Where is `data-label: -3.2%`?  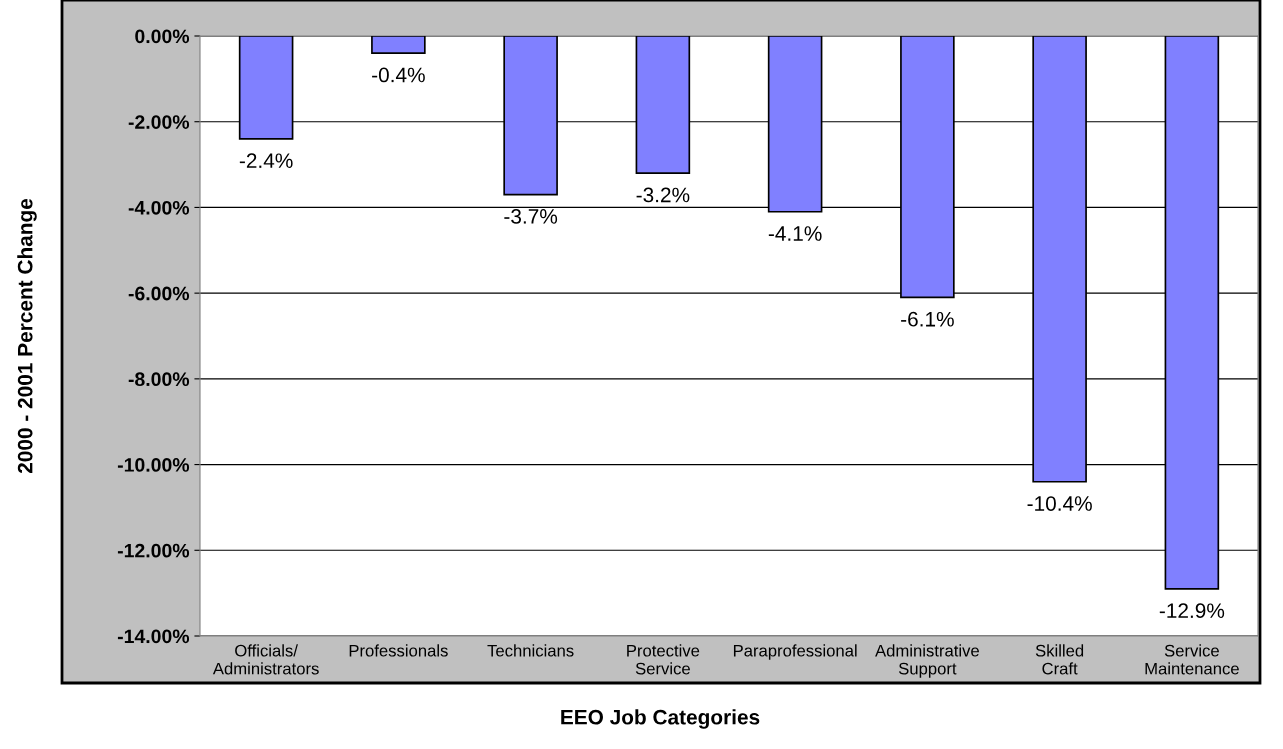 data-label: -3.2% is located at coordinates (663, 195).